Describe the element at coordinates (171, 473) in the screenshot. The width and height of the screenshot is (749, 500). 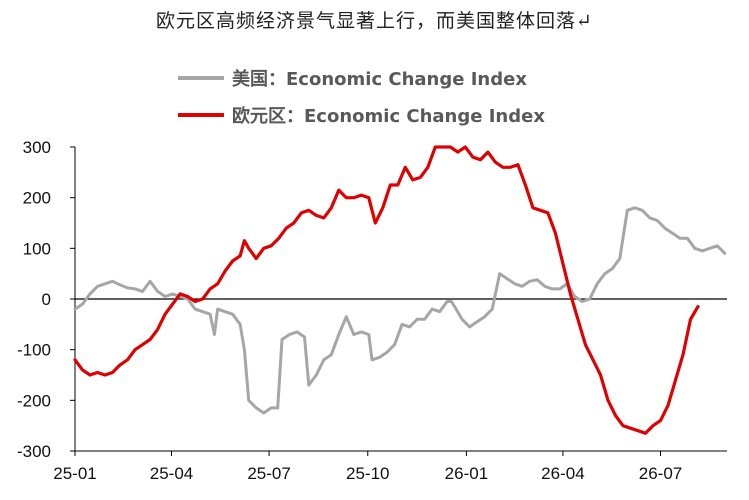
I see `x-tick-label: 25-04` at that location.